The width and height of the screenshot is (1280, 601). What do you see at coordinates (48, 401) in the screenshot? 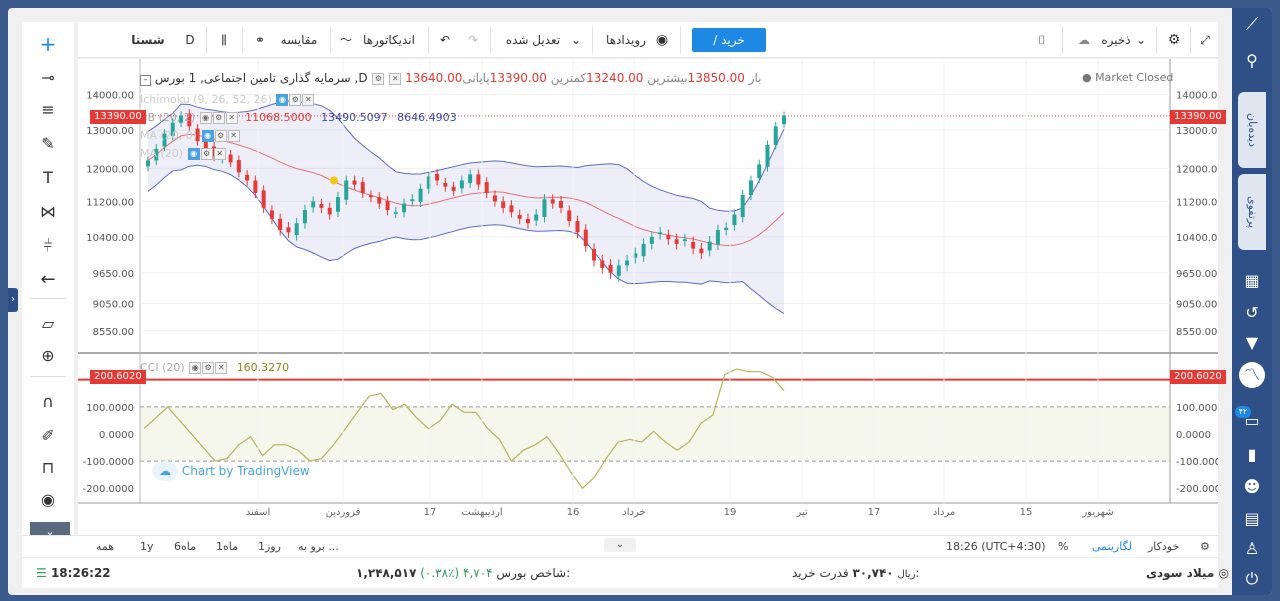
I see `magnet-icon: ∩` at bounding box center [48, 401].